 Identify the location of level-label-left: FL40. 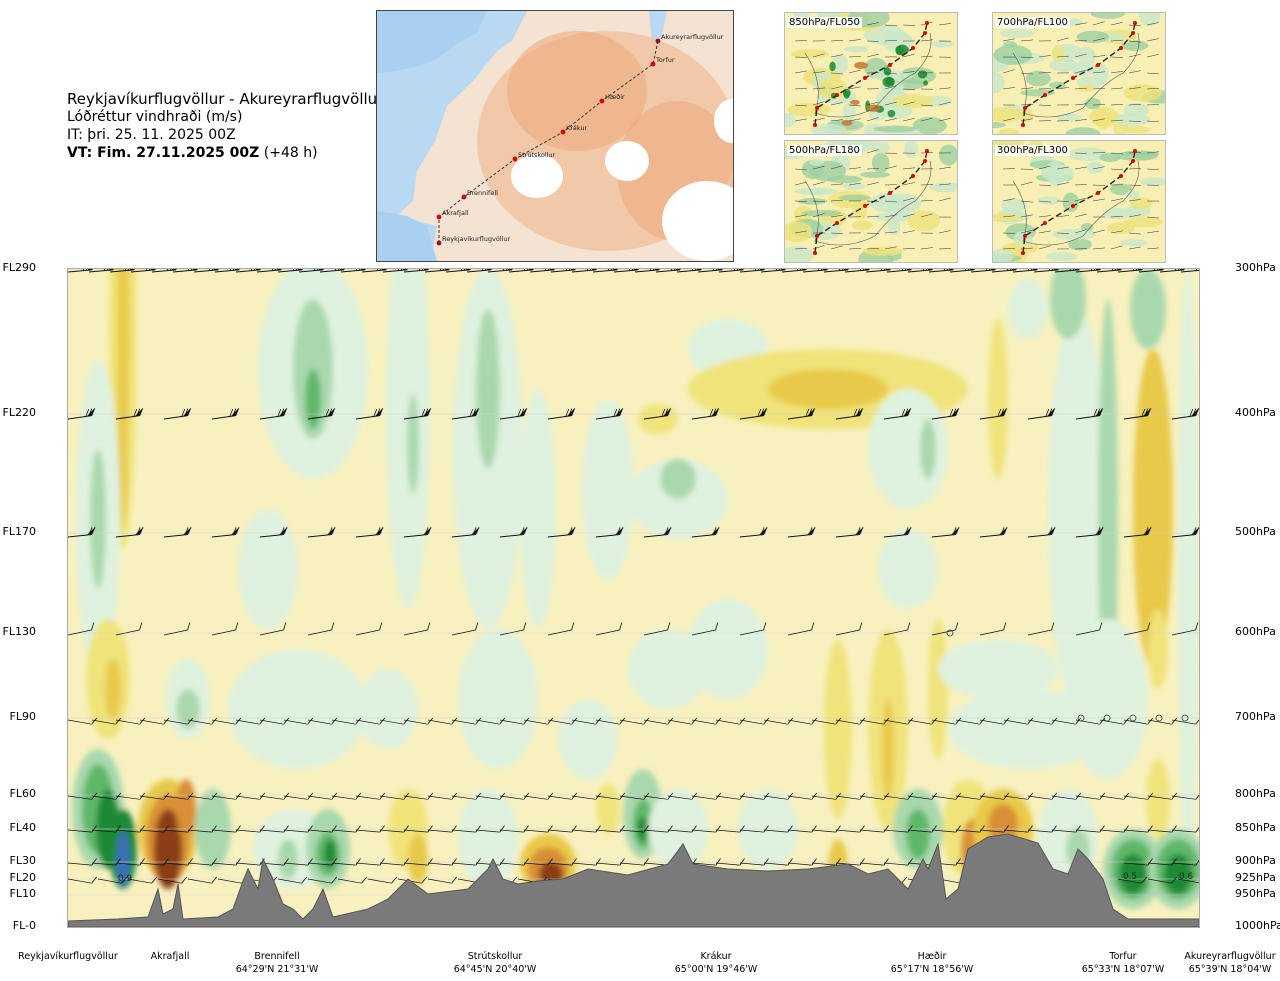
(22, 827).